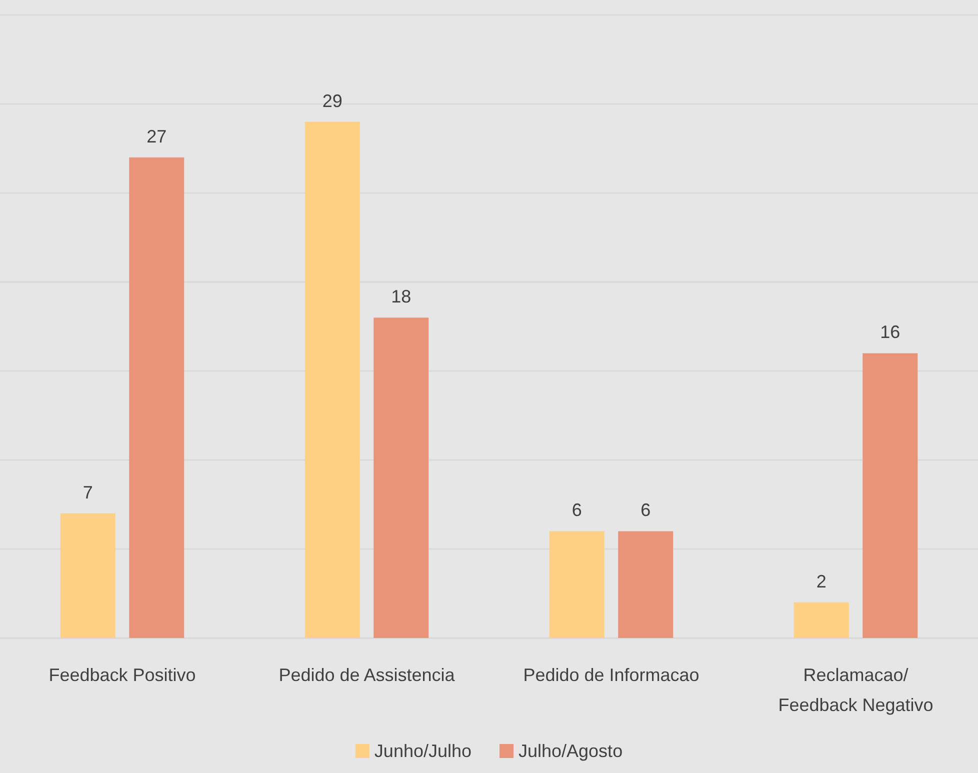 This screenshot has height=773, width=978. What do you see at coordinates (423, 751) in the screenshot?
I see `legend-label: Junho/Julho` at bounding box center [423, 751].